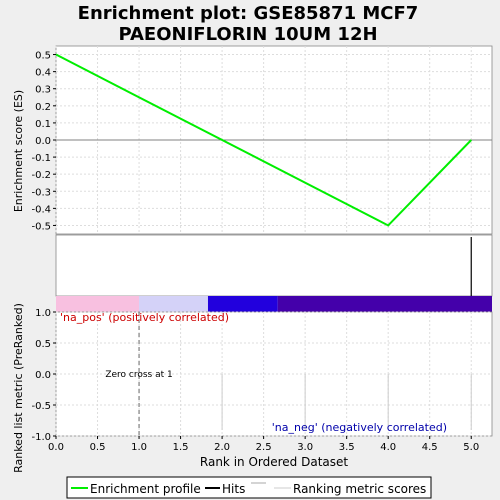  I want to click on metric-y-tick-label: -1.0, so click(41, 437).